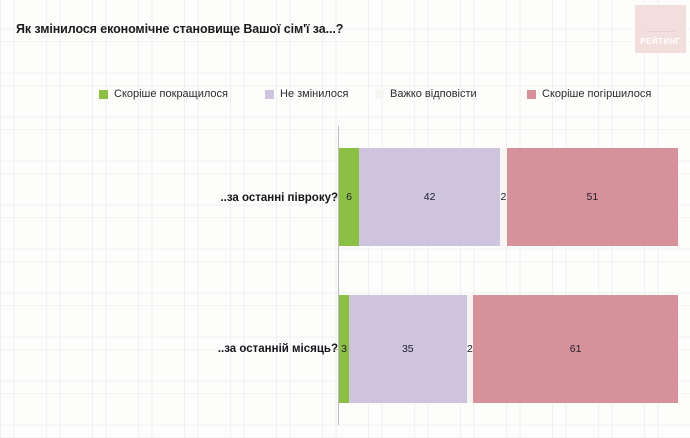 The width and height of the screenshot is (690, 438). I want to click on bar-segment: 51, so click(592, 197).